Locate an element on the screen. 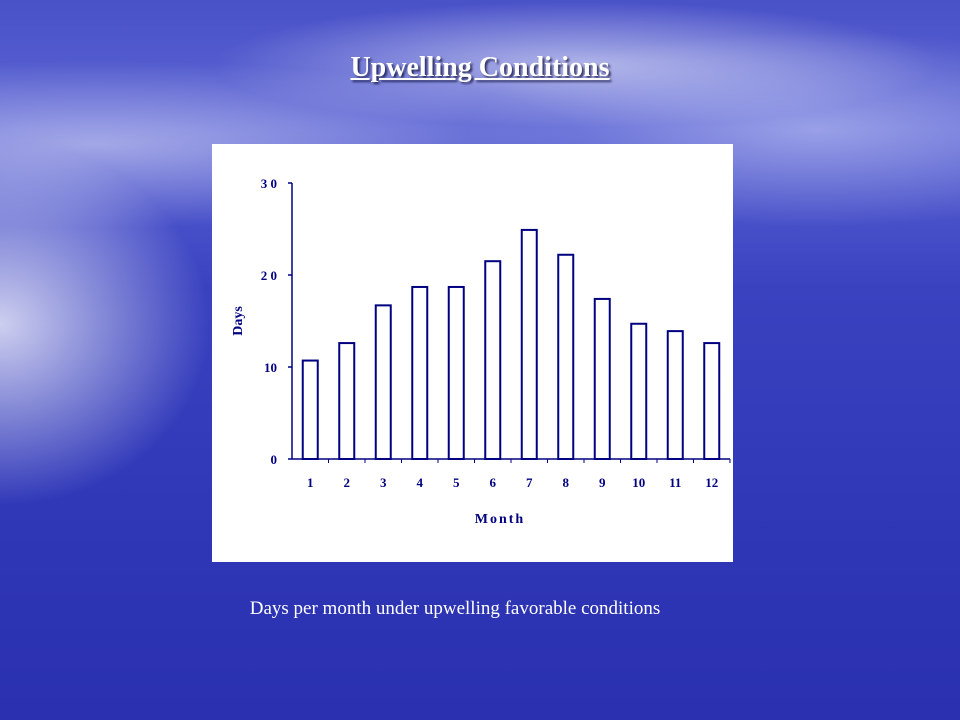 The width and height of the screenshot is (960, 720). y-tick-label: 10 is located at coordinates (270, 367).